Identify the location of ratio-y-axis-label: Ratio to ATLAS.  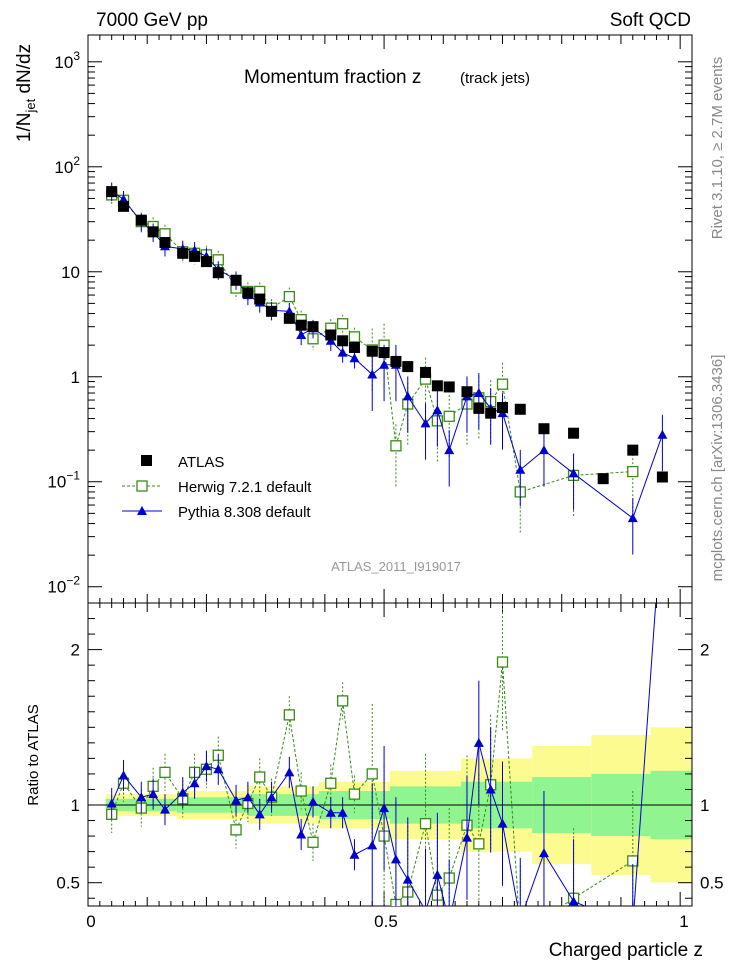
(33, 754).